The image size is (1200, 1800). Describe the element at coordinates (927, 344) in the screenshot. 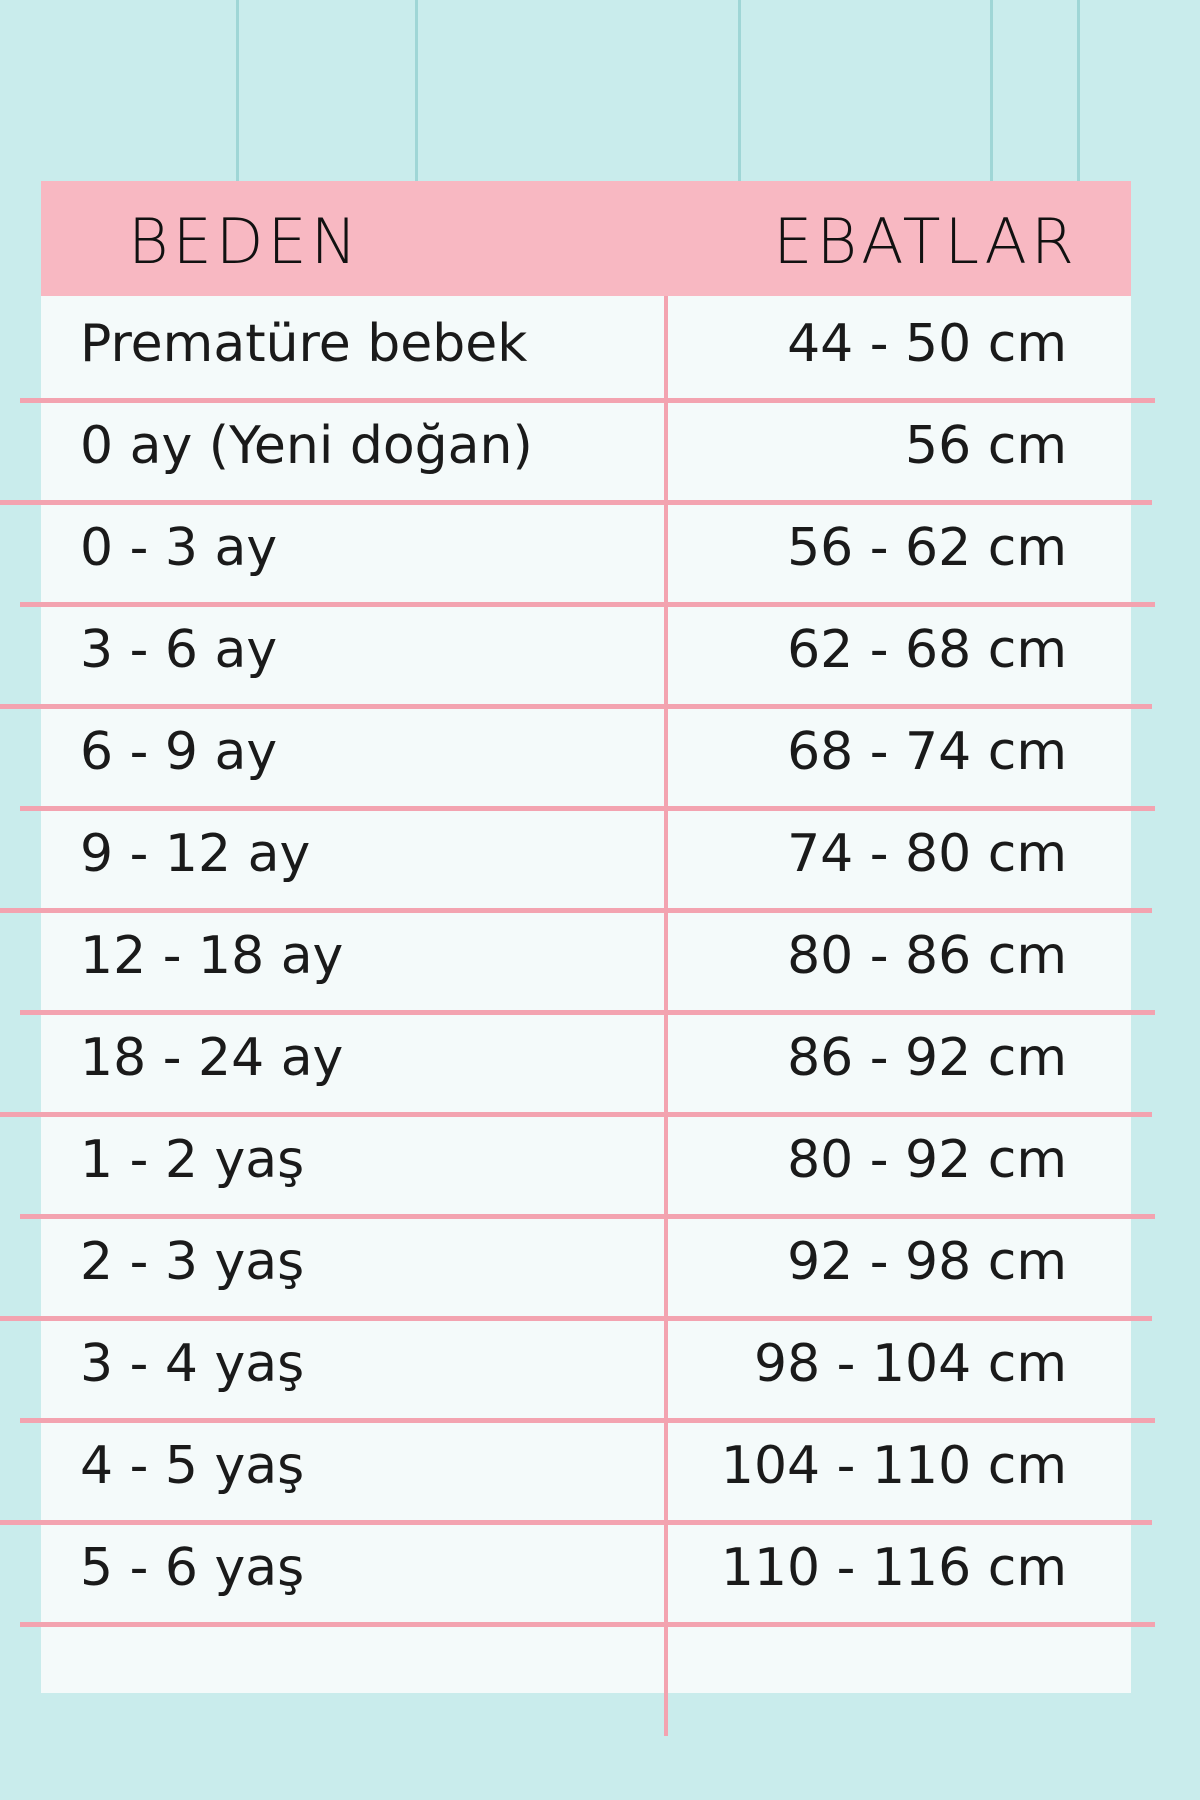

I see `cell: 44 - 50 cm` at that location.